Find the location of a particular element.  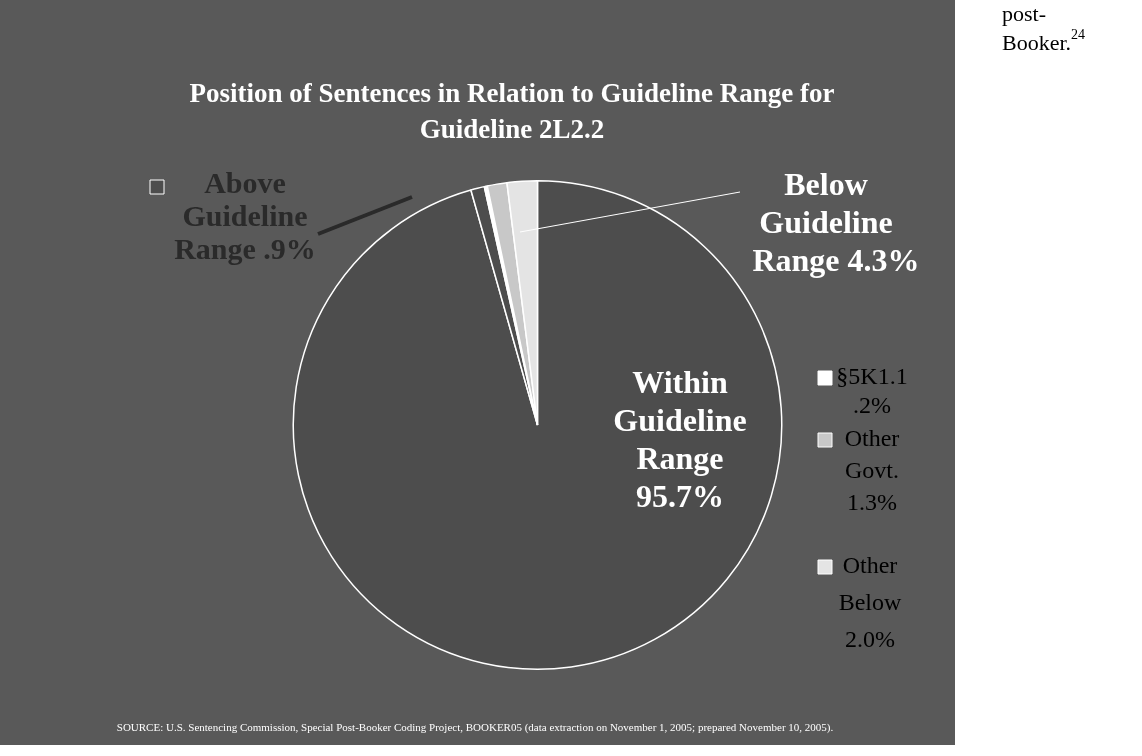

legend-label: Other Govt. is located at coordinates (872, 454).